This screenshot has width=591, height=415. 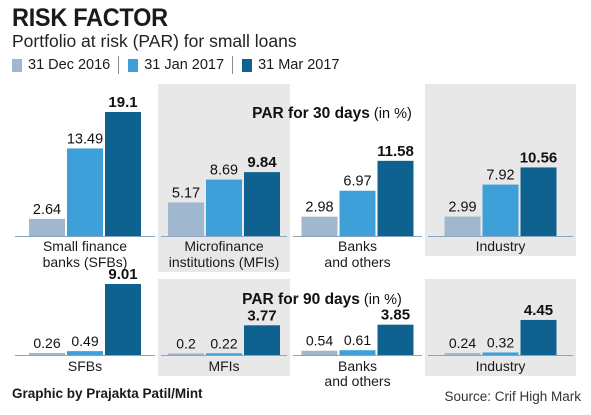 I want to click on data-label: 0.2, so click(x=186, y=343).